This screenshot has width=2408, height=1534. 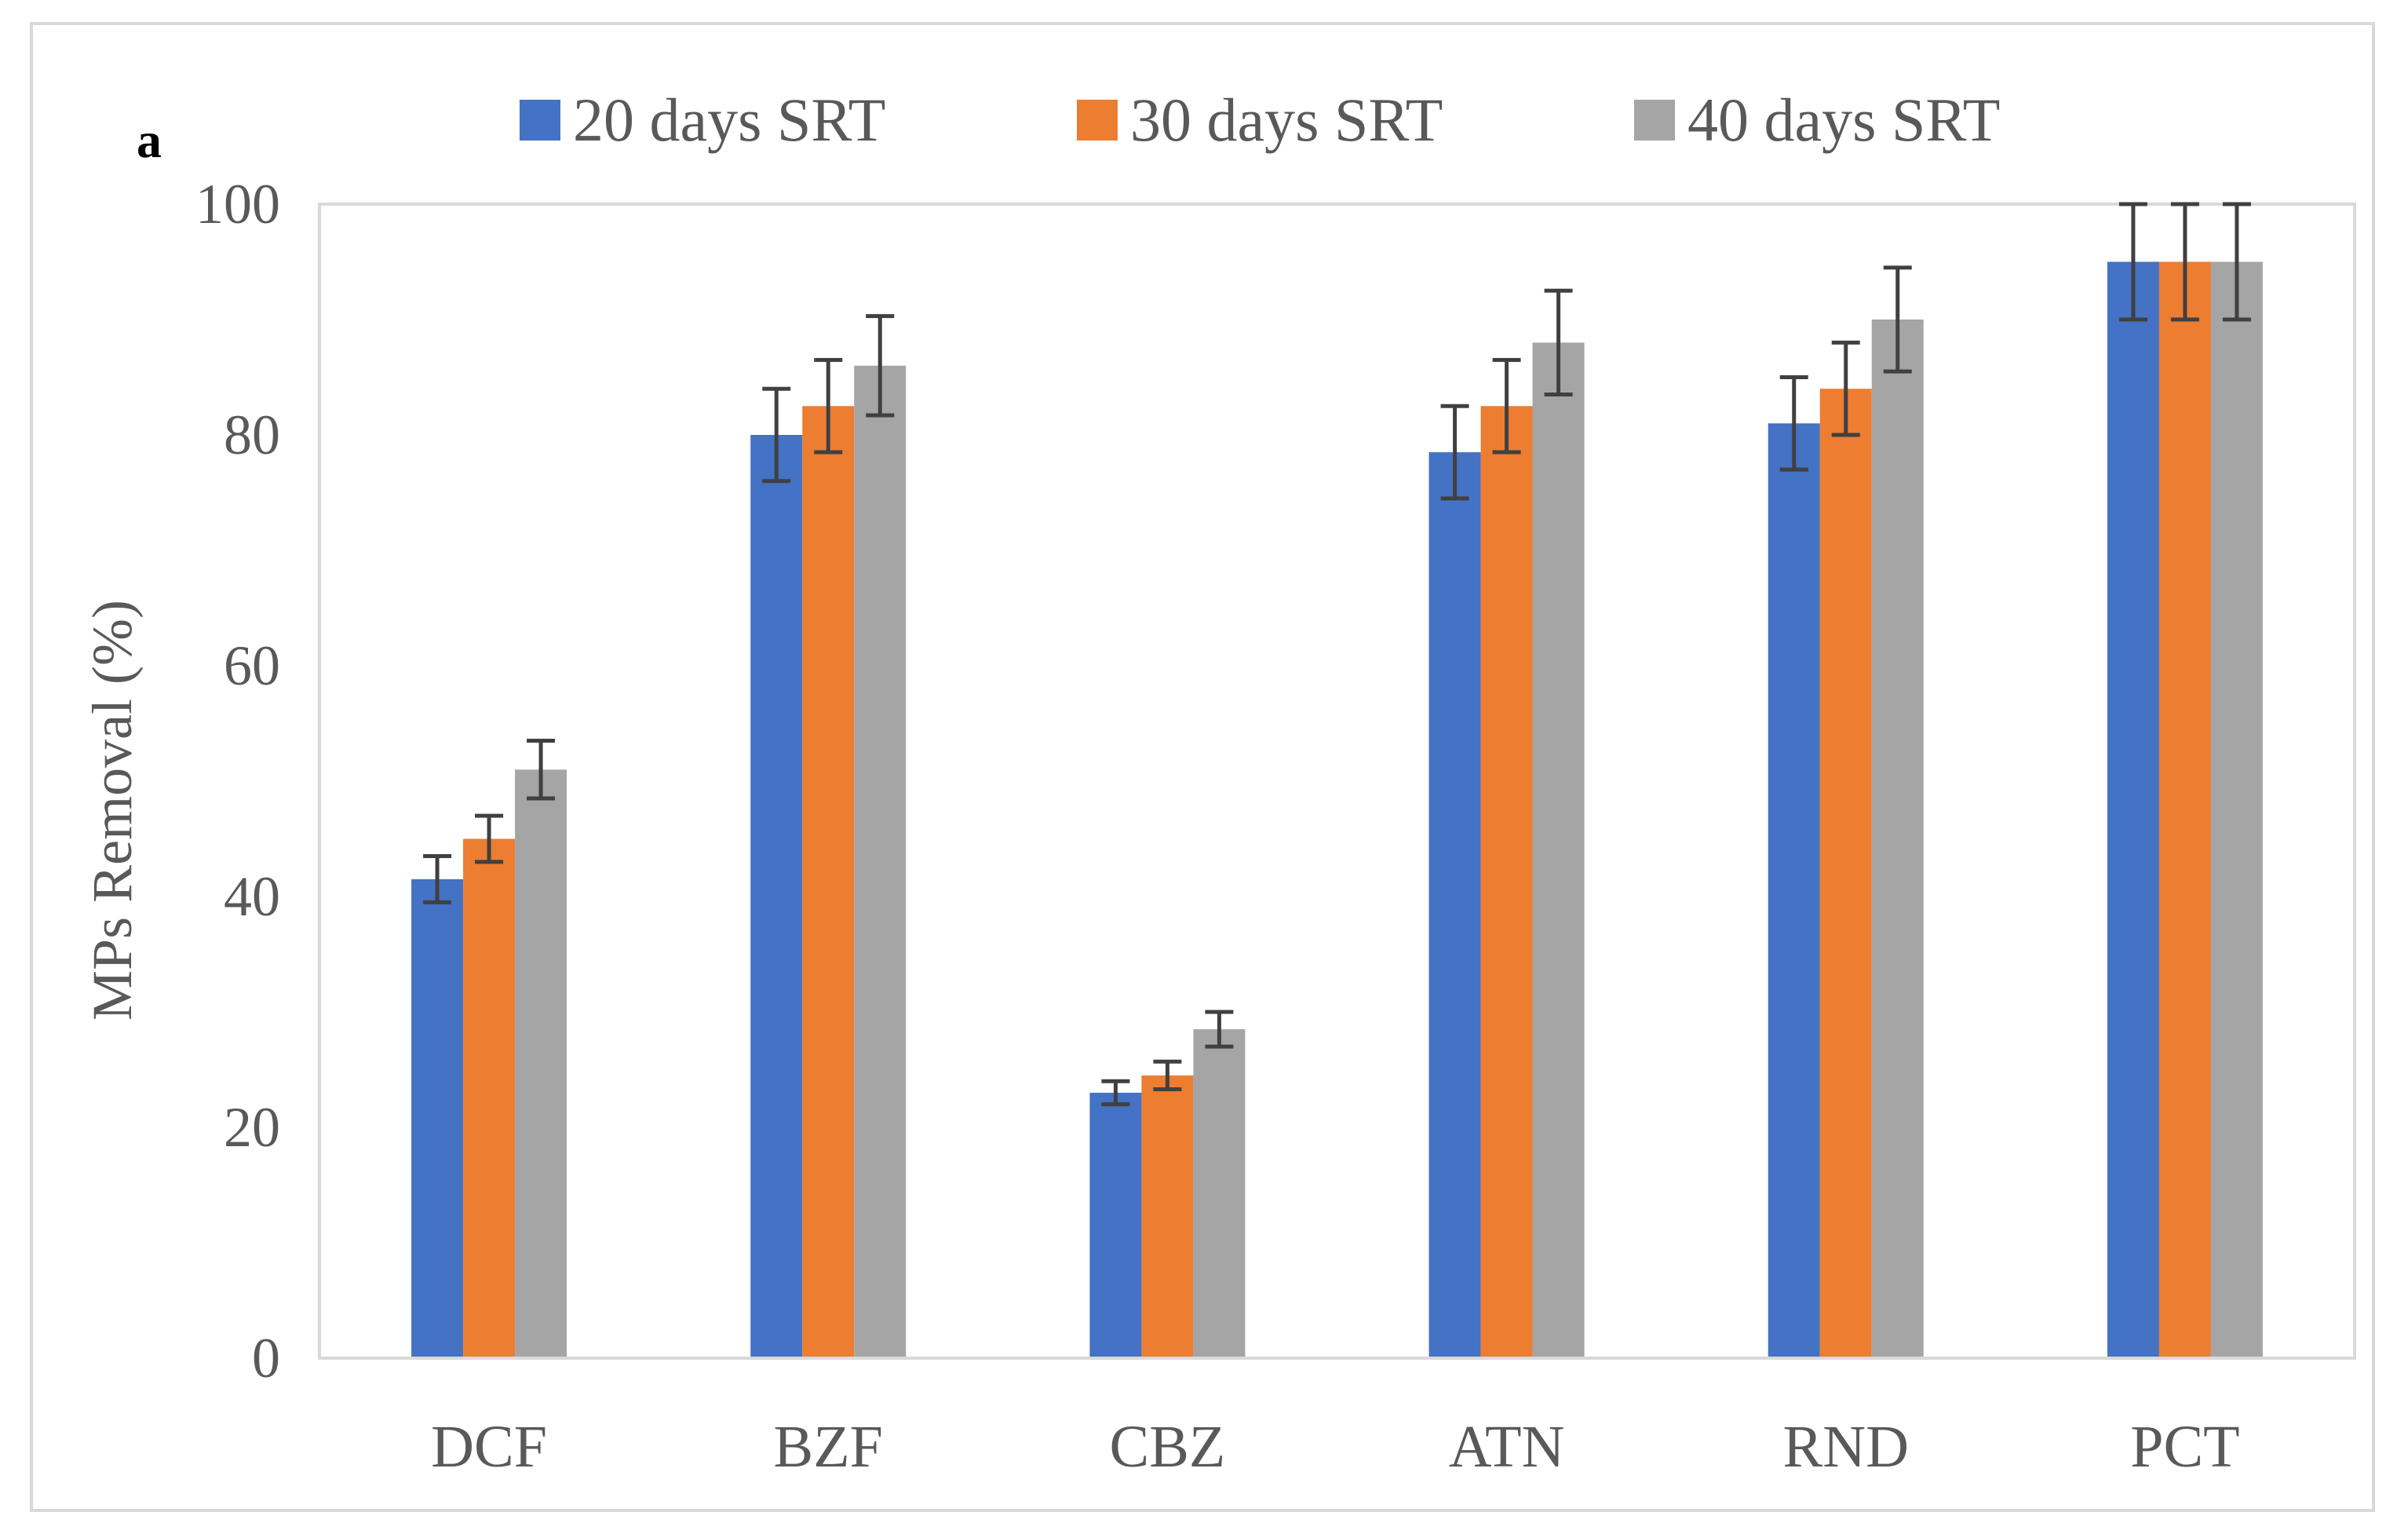 I want to click on x-axis: DCF BZF CBZ ATN RND PCT, so click(x=1337, y=1418).